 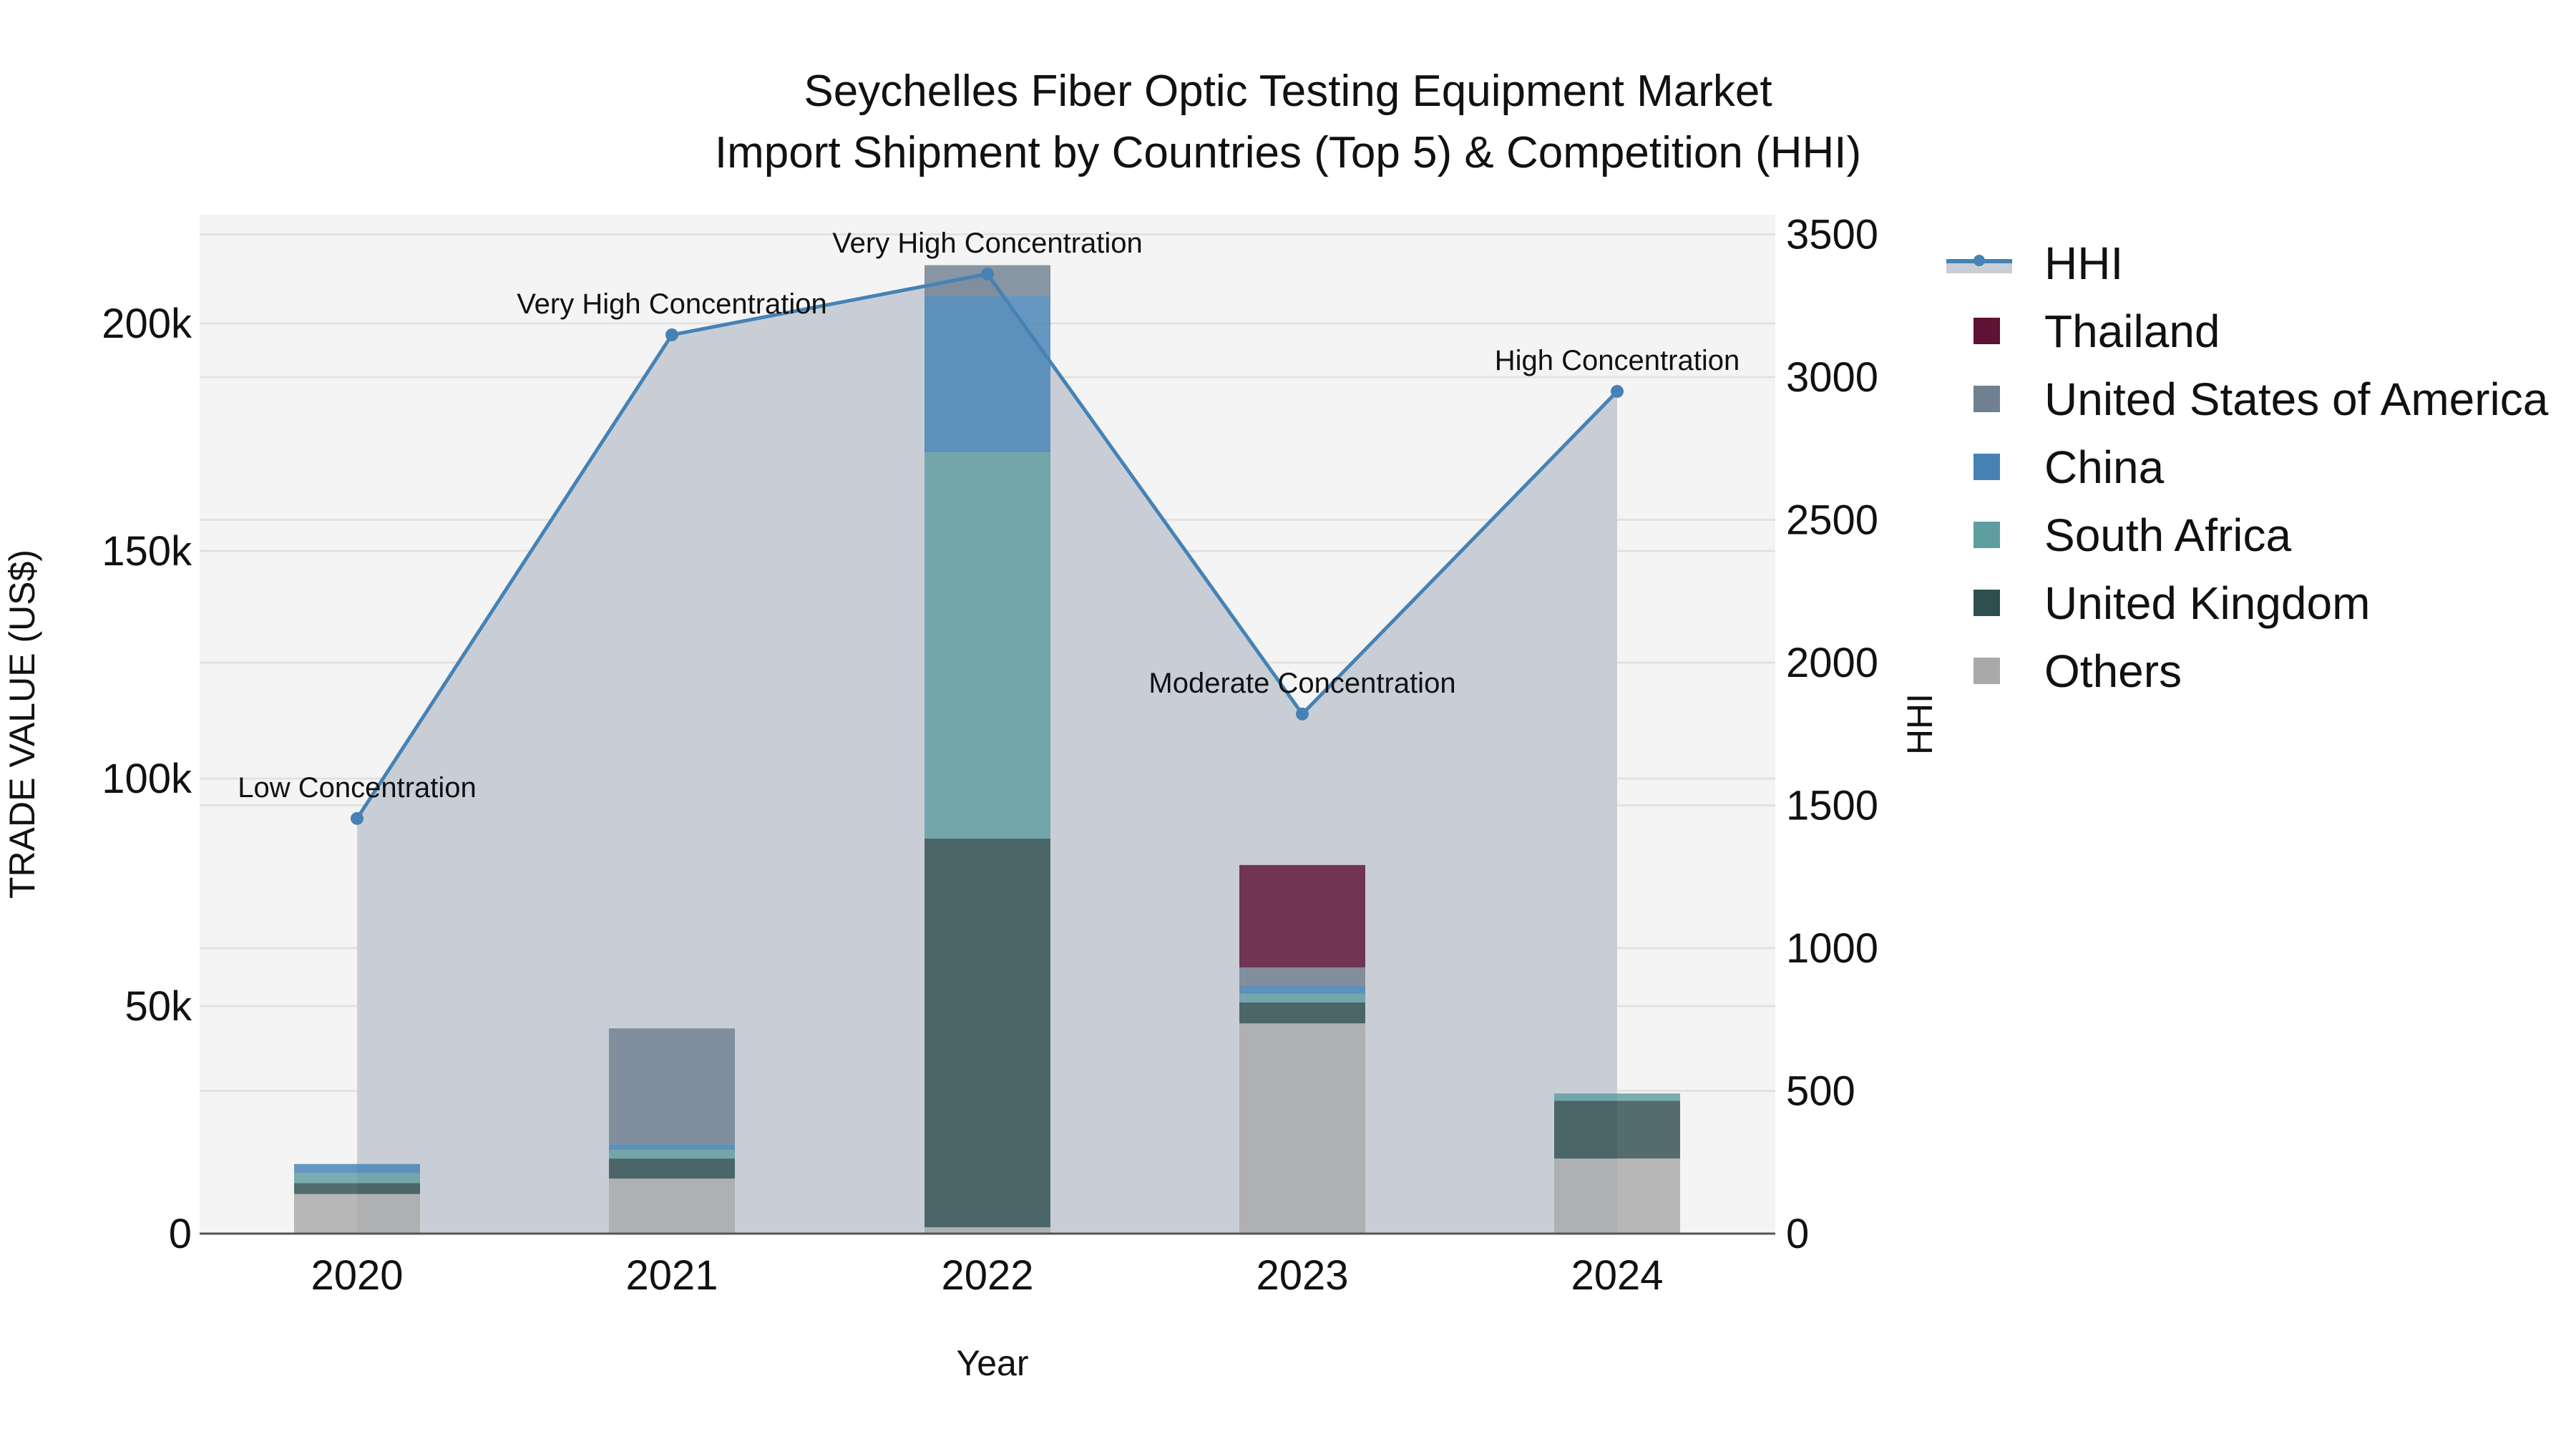 What do you see at coordinates (1832, 948) in the screenshot?
I see `y-right-tick-label: 1000` at bounding box center [1832, 948].